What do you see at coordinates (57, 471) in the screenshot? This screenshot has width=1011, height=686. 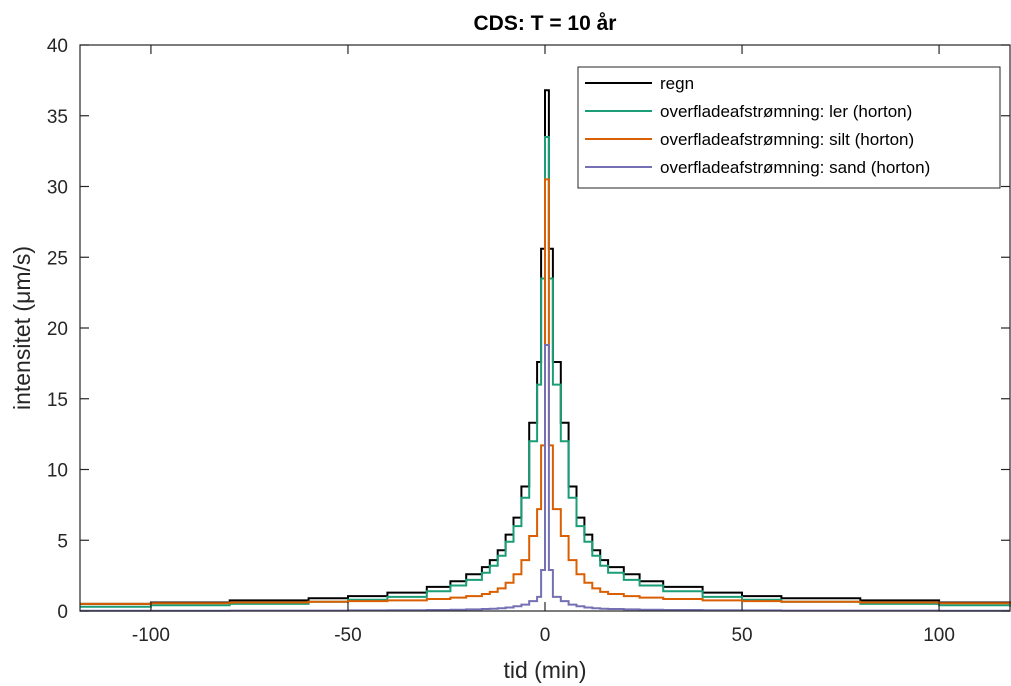 I see `y-tick-label: 10` at bounding box center [57, 471].